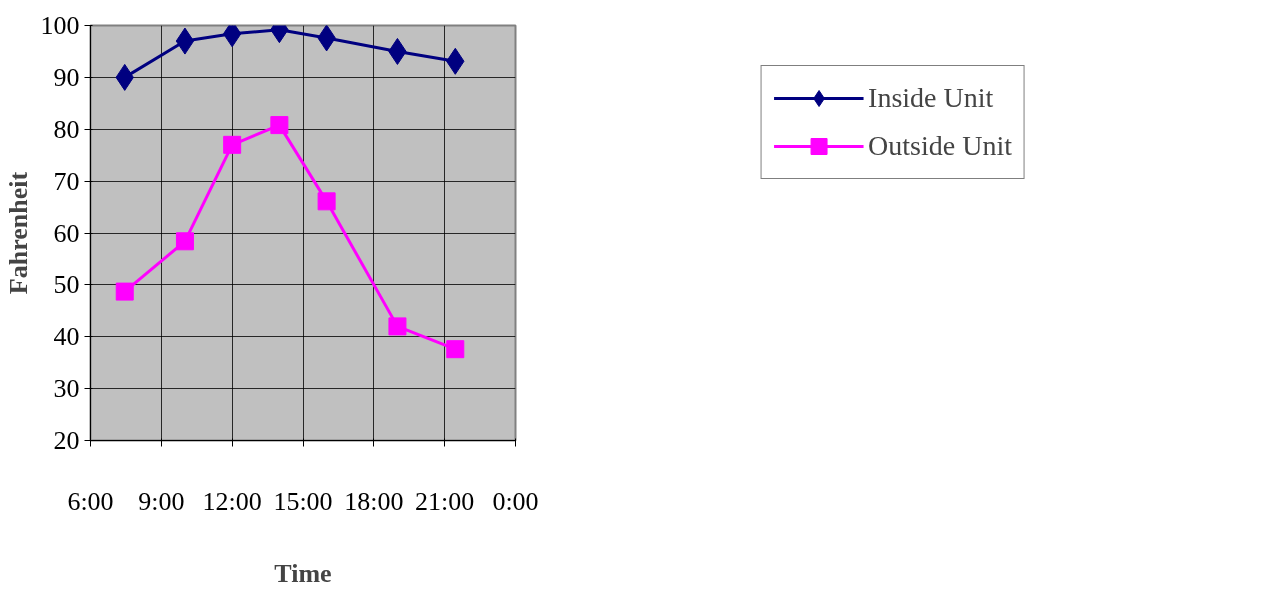 Image resolution: width=1276 pixels, height=598 pixels. I want to click on y-tick-label: 70, so click(66, 181).